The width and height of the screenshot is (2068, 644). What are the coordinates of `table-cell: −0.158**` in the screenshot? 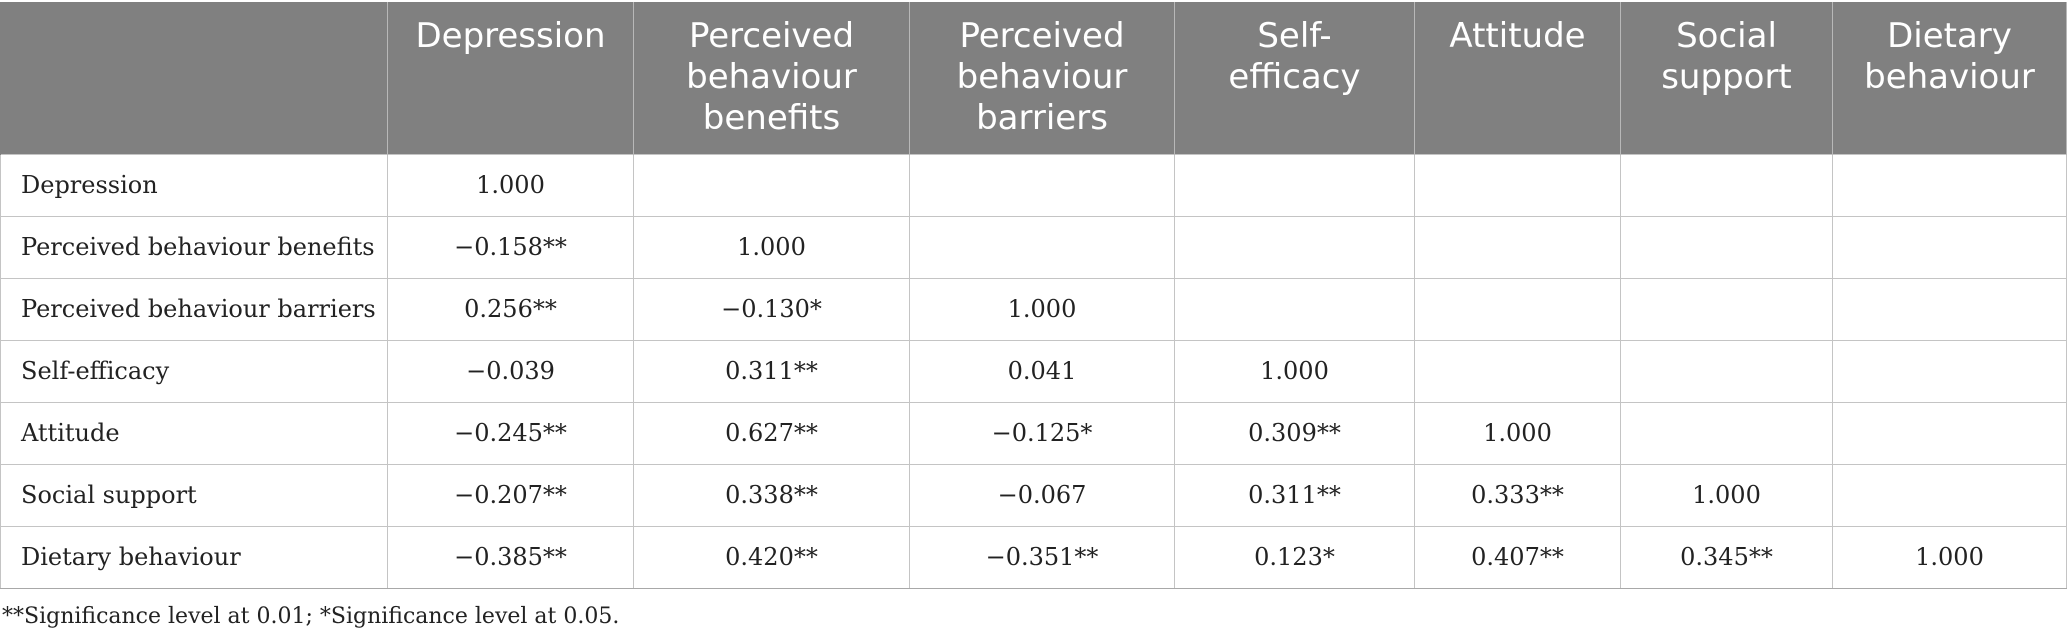 It's located at (510, 247).